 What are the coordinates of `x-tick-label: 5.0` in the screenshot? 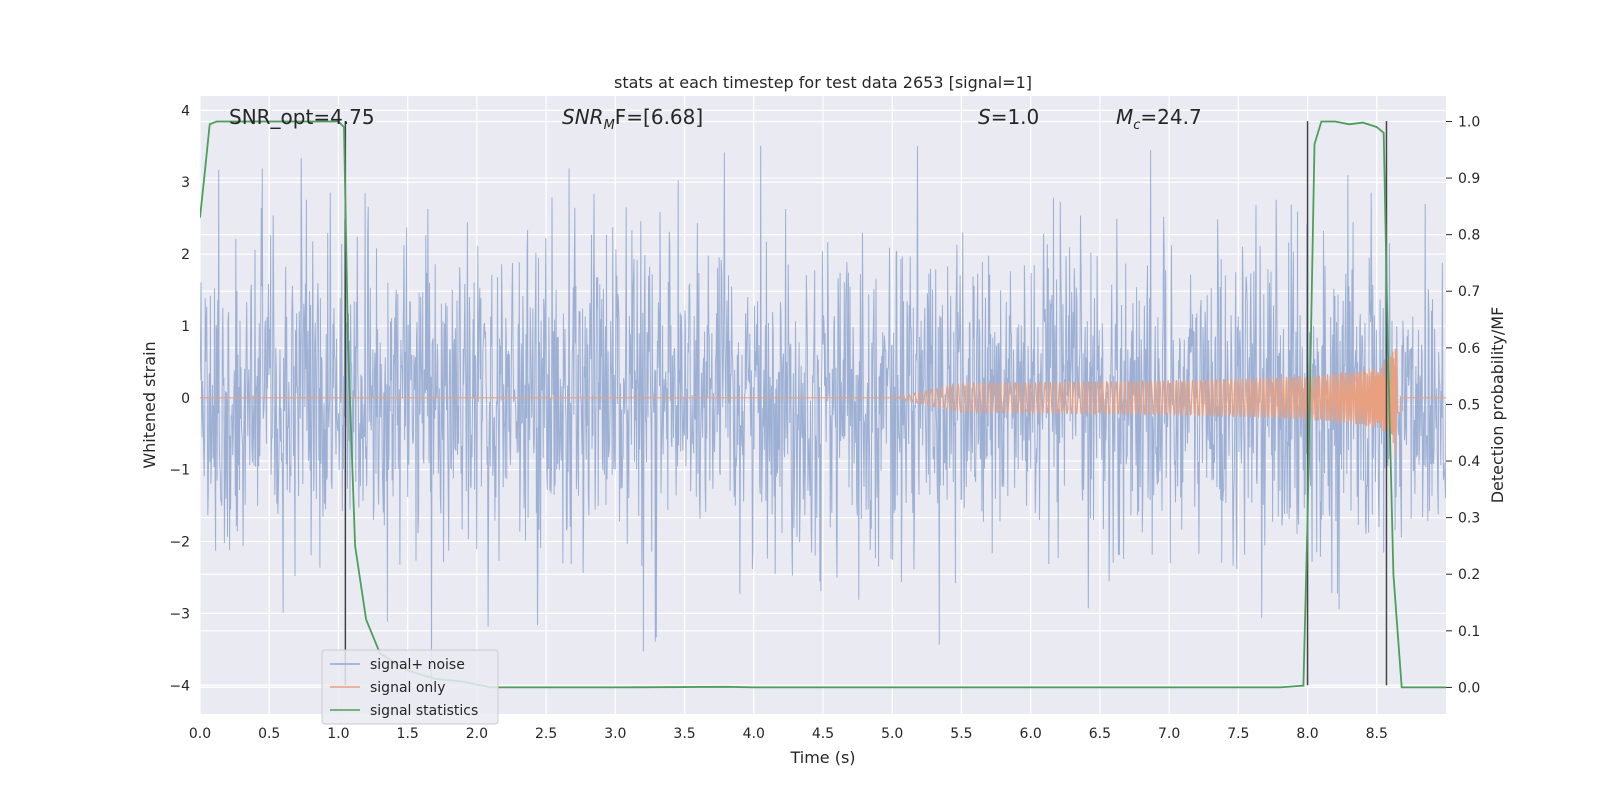 It's located at (892, 734).